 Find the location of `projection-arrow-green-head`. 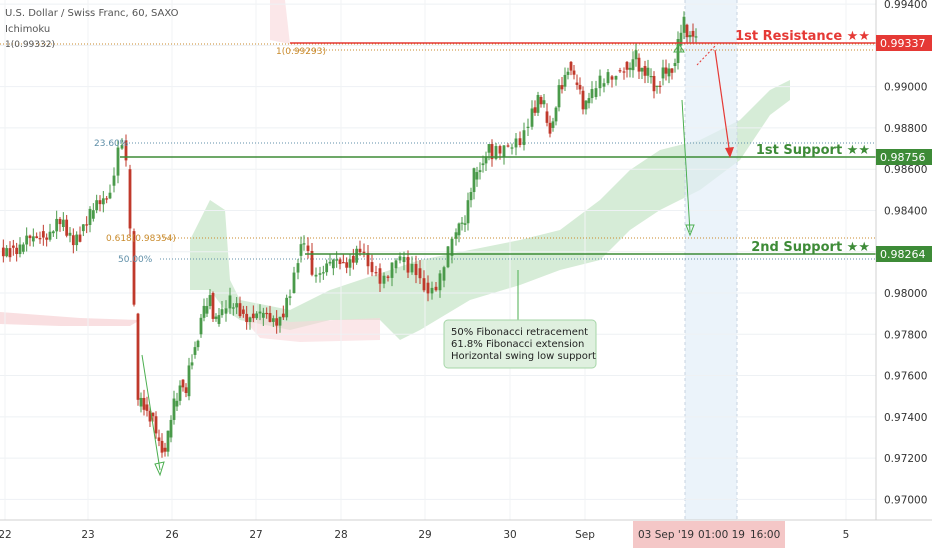

projection-arrow-green-head is located at coordinates (690, 230).